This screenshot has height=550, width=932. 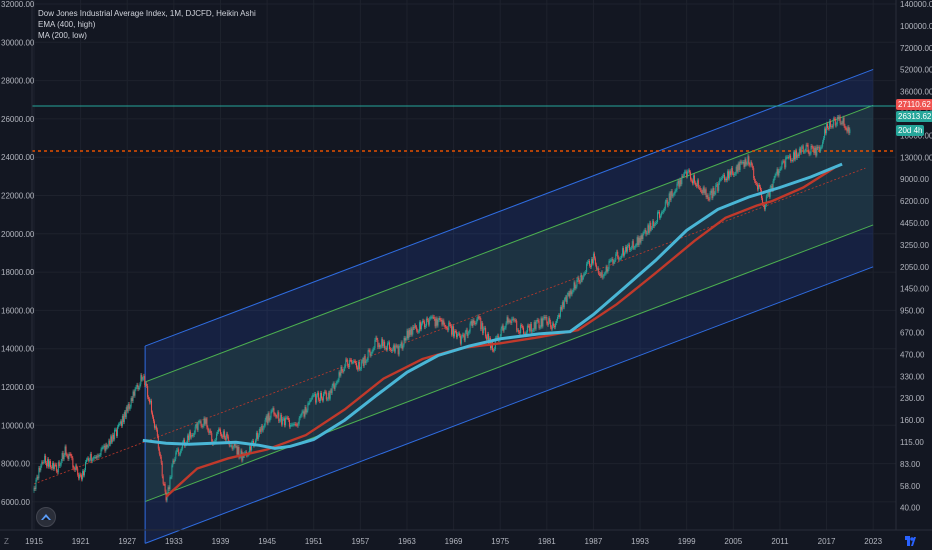 What do you see at coordinates (407, 541) in the screenshot?
I see `x-tick-label: 1963` at bounding box center [407, 541].